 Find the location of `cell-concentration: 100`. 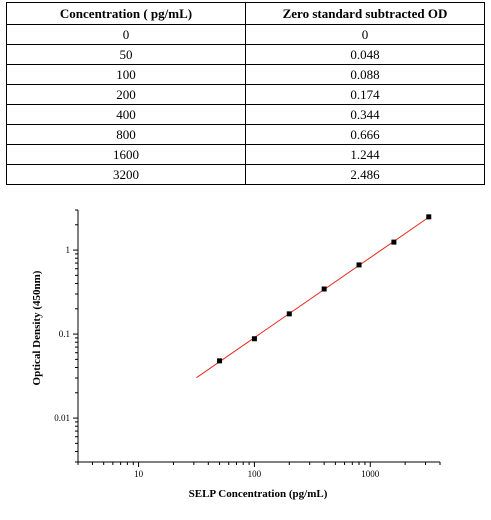

cell-concentration: 100 is located at coordinates (126, 74).